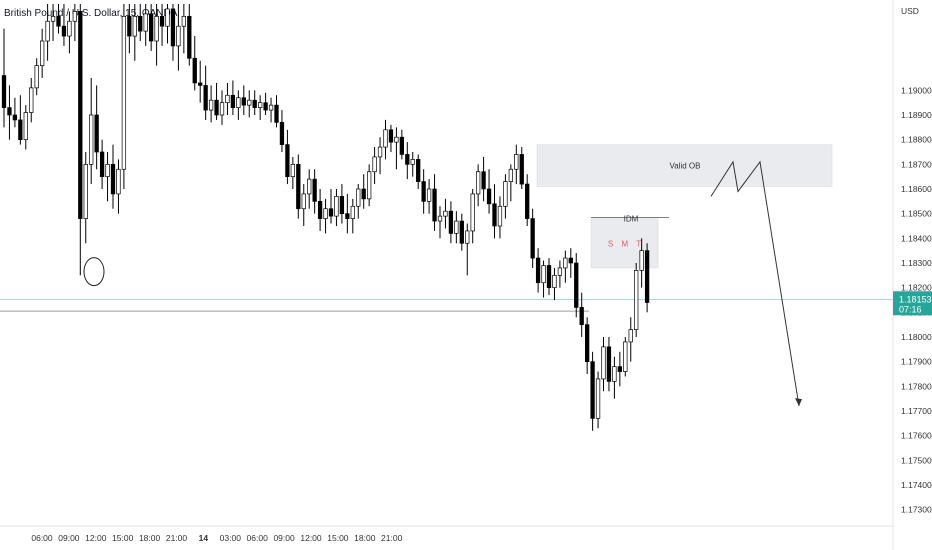 This screenshot has width=932, height=550. What do you see at coordinates (916, 386) in the screenshot?
I see `price-tick-label: 1.17800` at bounding box center [916, 386].